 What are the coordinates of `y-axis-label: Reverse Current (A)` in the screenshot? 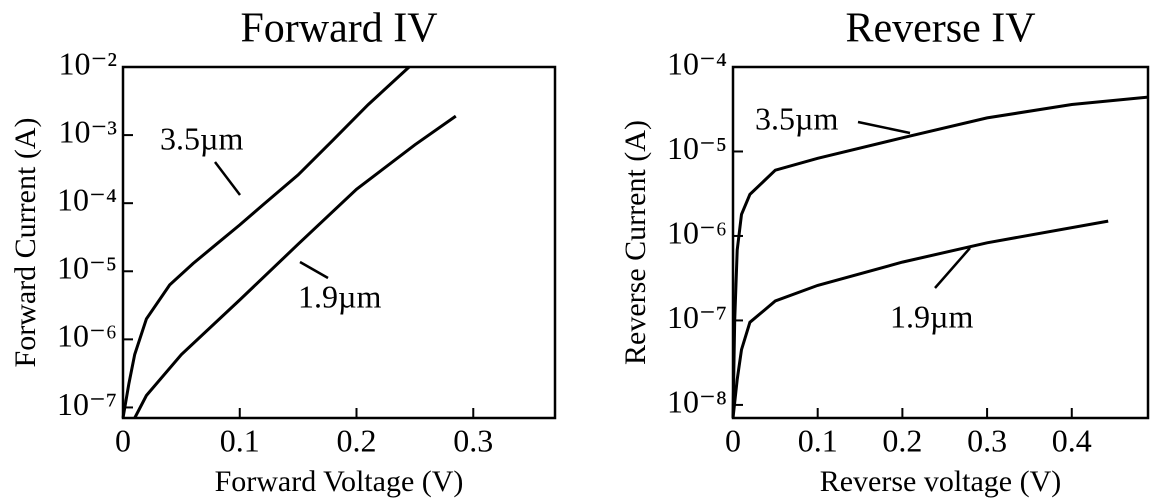 It's located at (635, 242).